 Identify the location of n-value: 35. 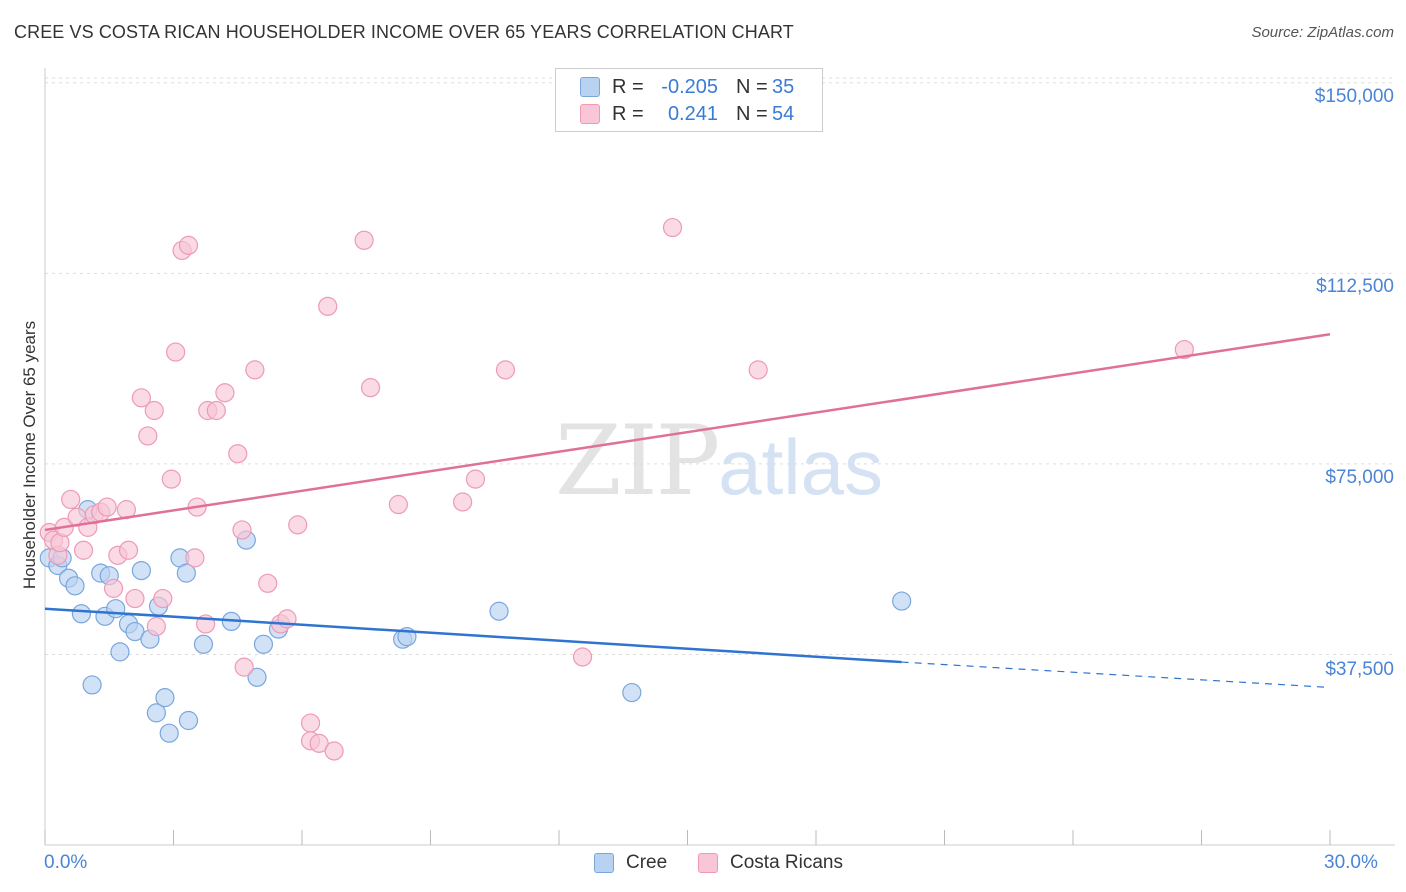
(783, 86).